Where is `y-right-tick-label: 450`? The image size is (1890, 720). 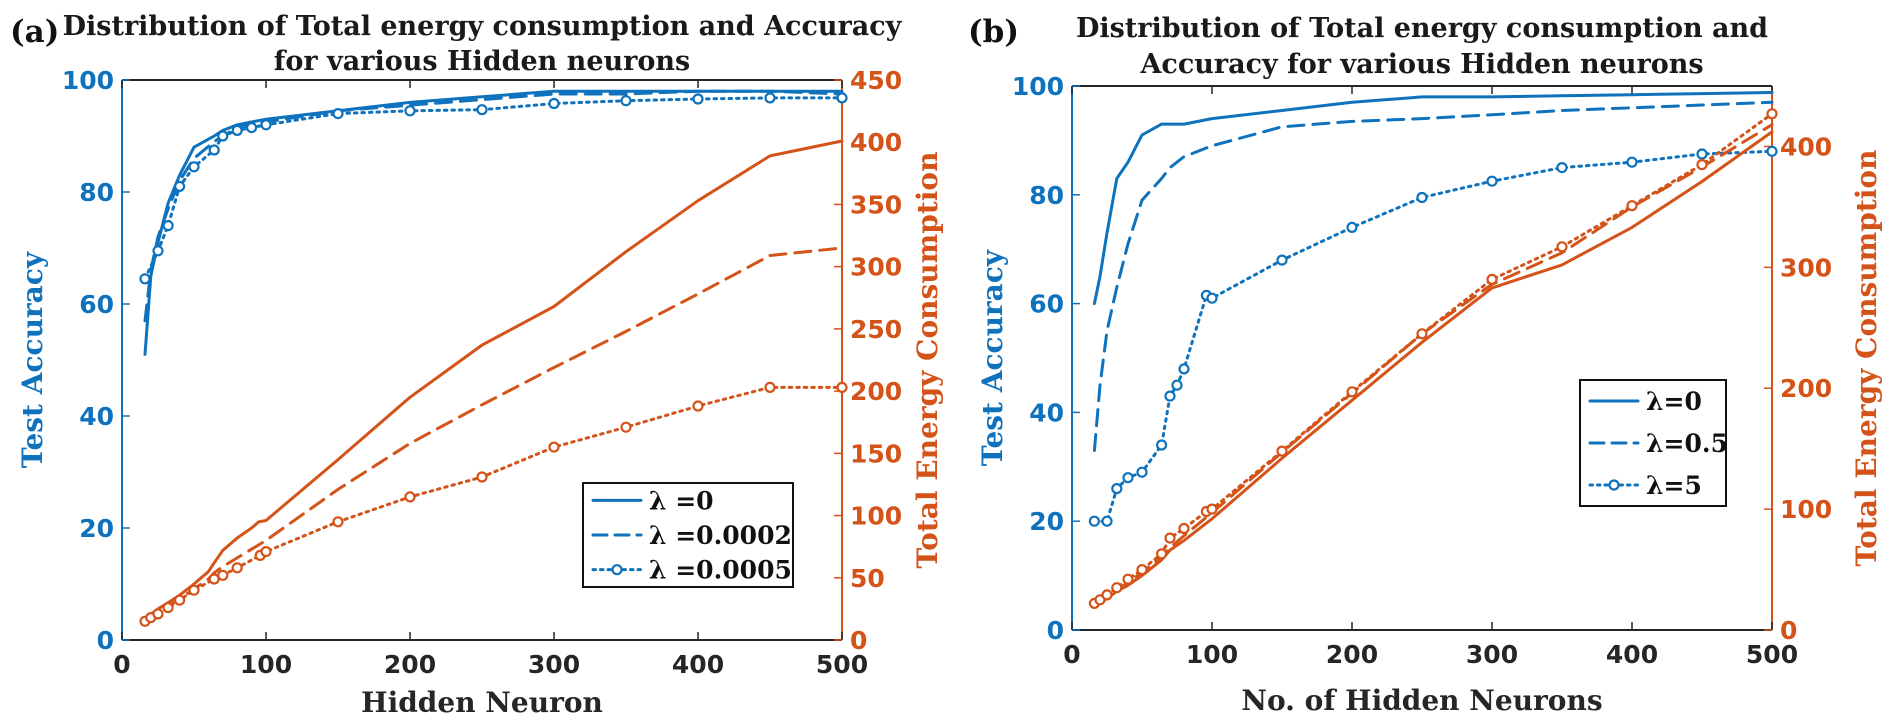 y-right-tick-label: 450 is located at coordinates (876, 80).